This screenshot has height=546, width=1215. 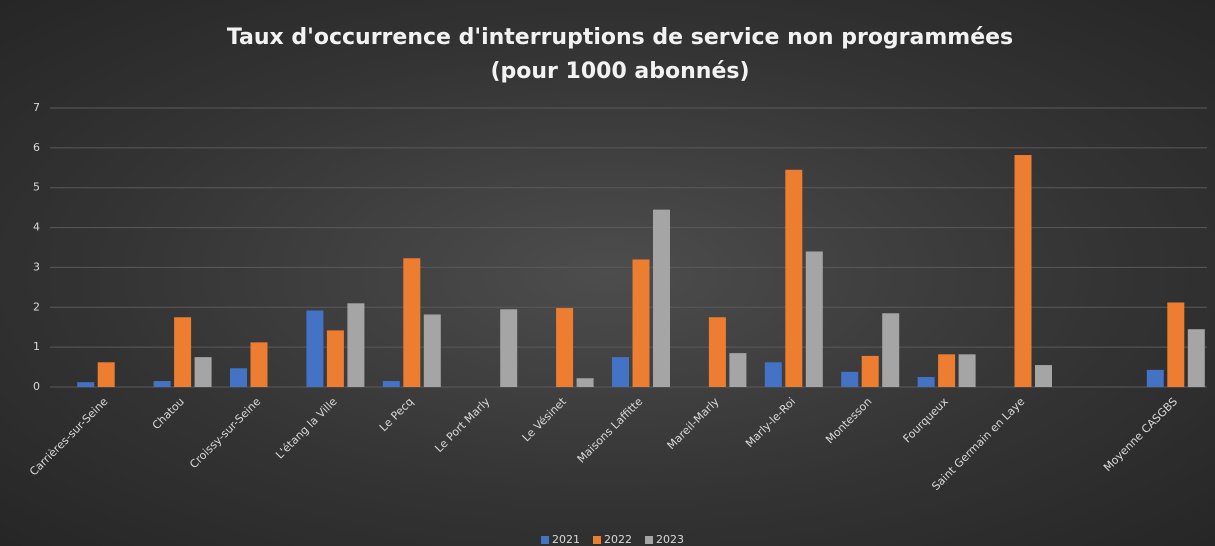 I want to click on x-tick-label: Fourqueux, so click(x=926, y=420).